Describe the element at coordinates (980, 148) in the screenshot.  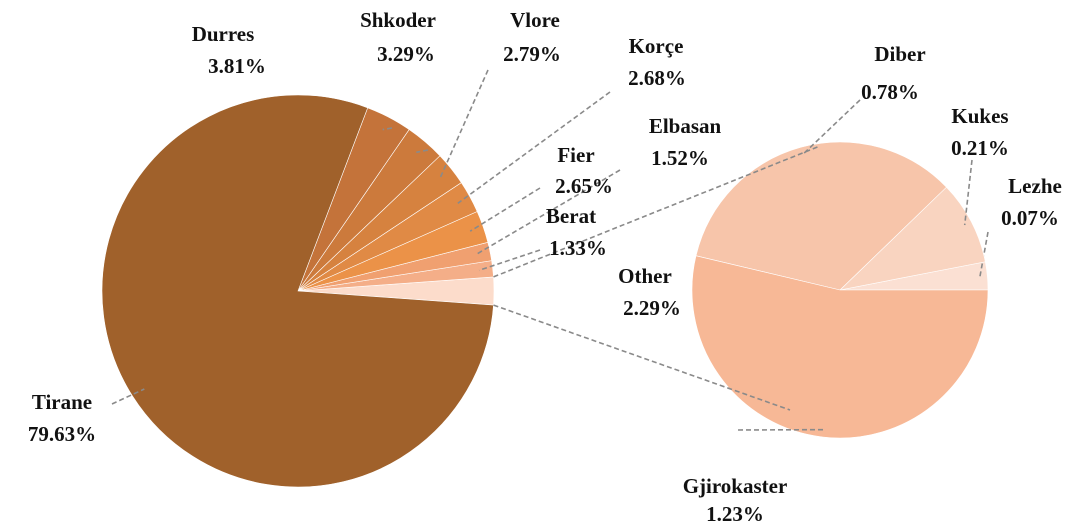
I see `value-label: 0.21%` at that location.